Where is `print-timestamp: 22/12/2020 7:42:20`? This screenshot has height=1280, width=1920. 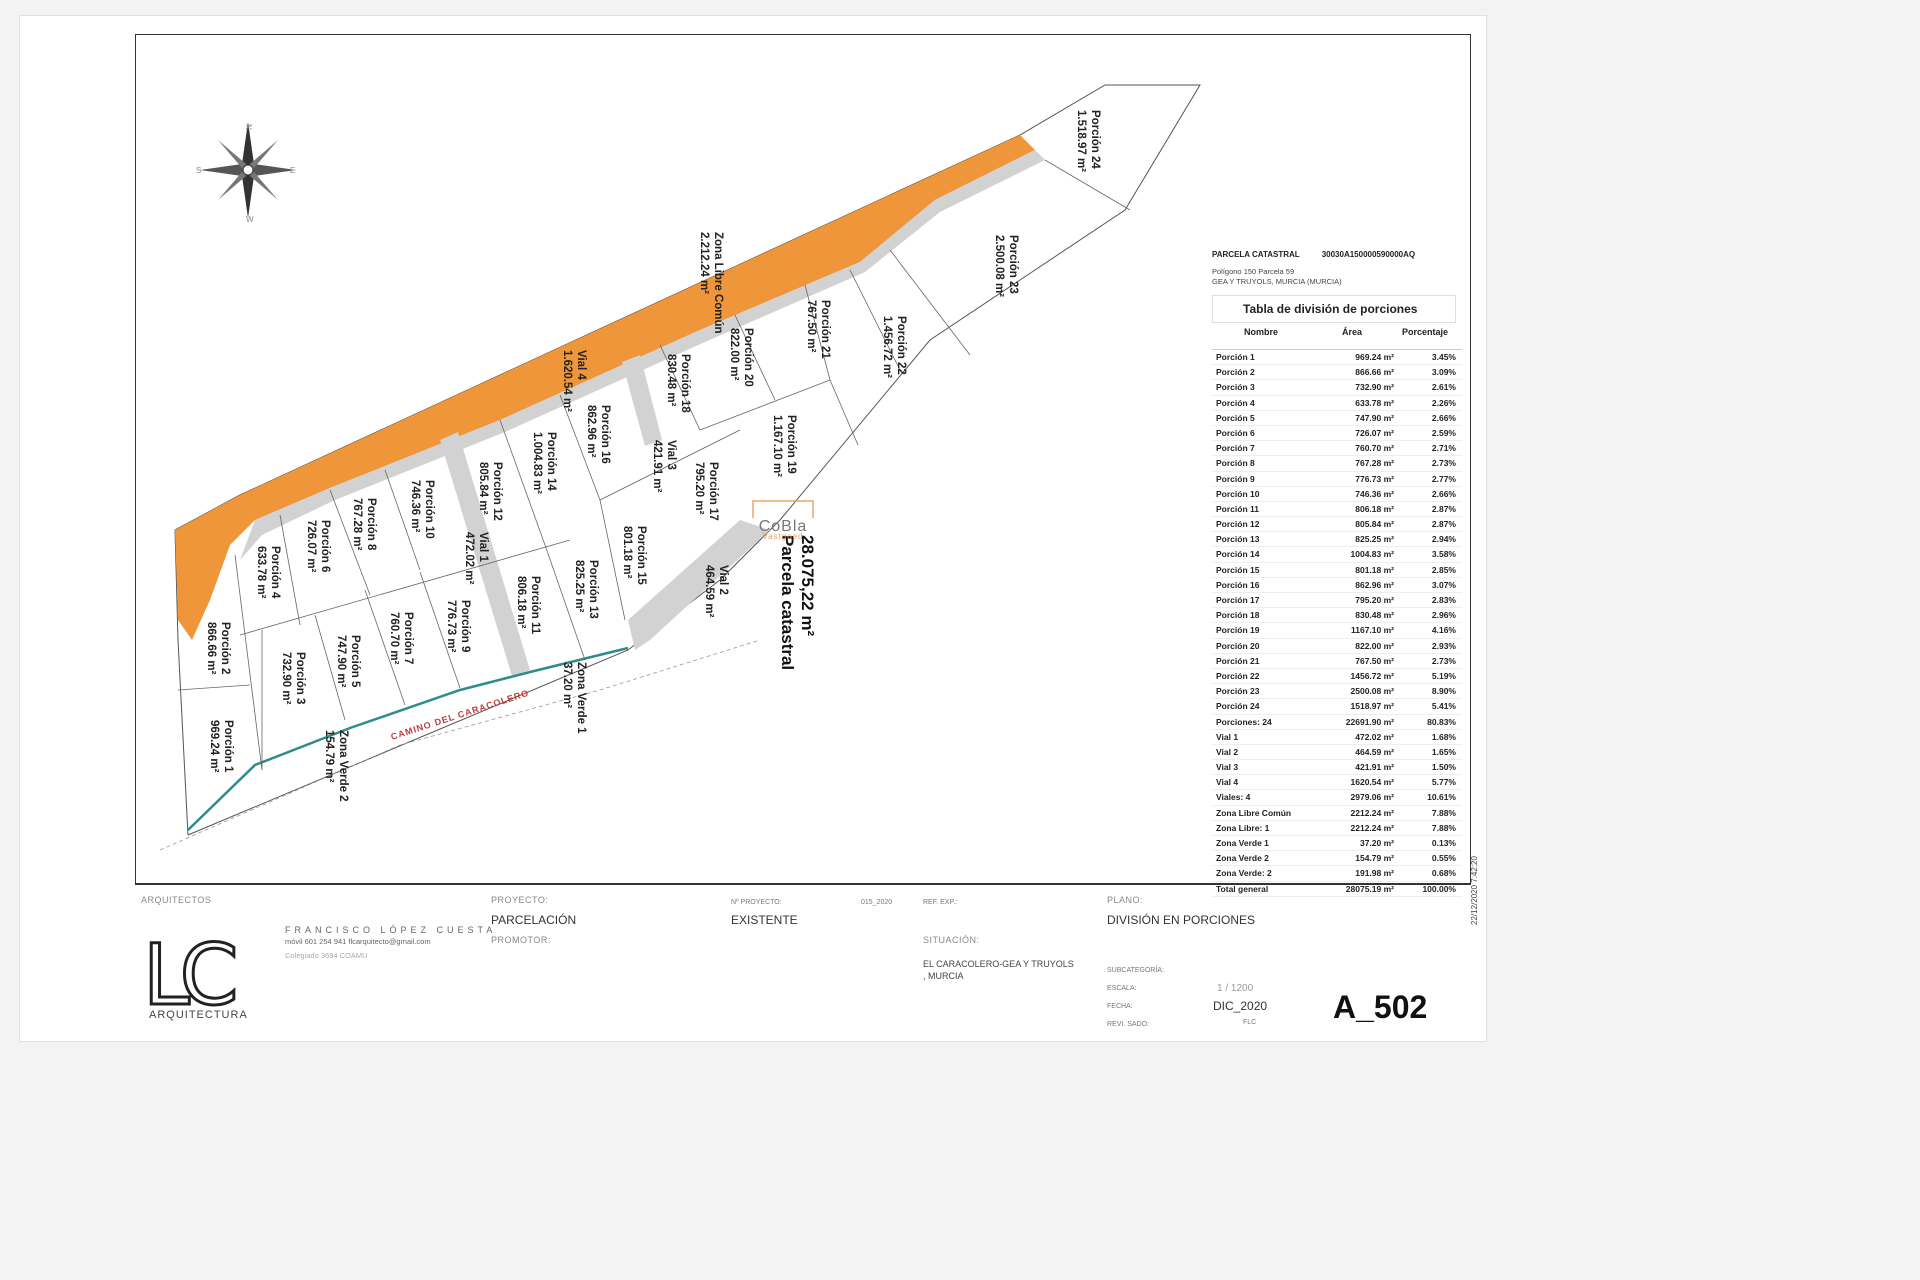
print-timestamp: 22/12/2020 7:42:20 is located at coordinates (1474, 890).